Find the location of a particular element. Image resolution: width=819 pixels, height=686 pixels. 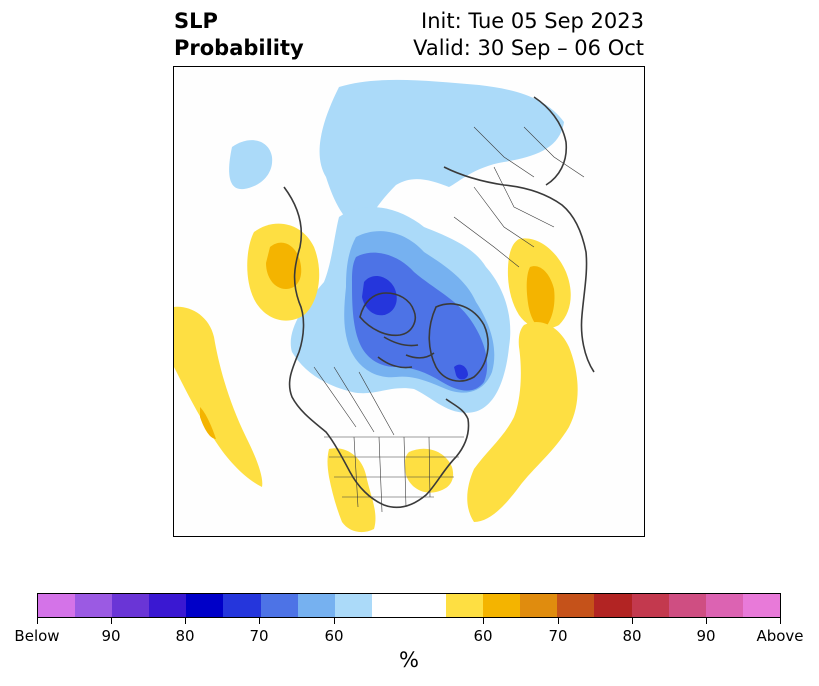

bering-below-anomaly is located at coordinates (251, 165).